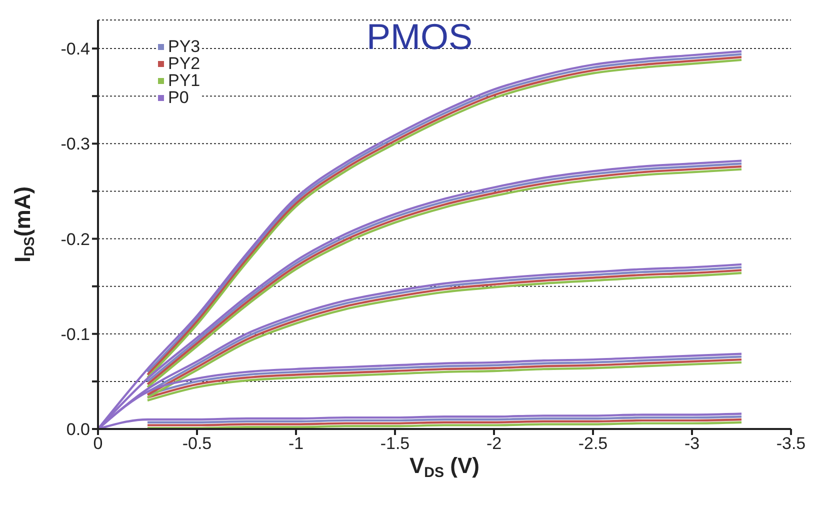  Describe the element at coordinates (98, 444) in the screenshot. I see `x-tick-label: 0` at that location.